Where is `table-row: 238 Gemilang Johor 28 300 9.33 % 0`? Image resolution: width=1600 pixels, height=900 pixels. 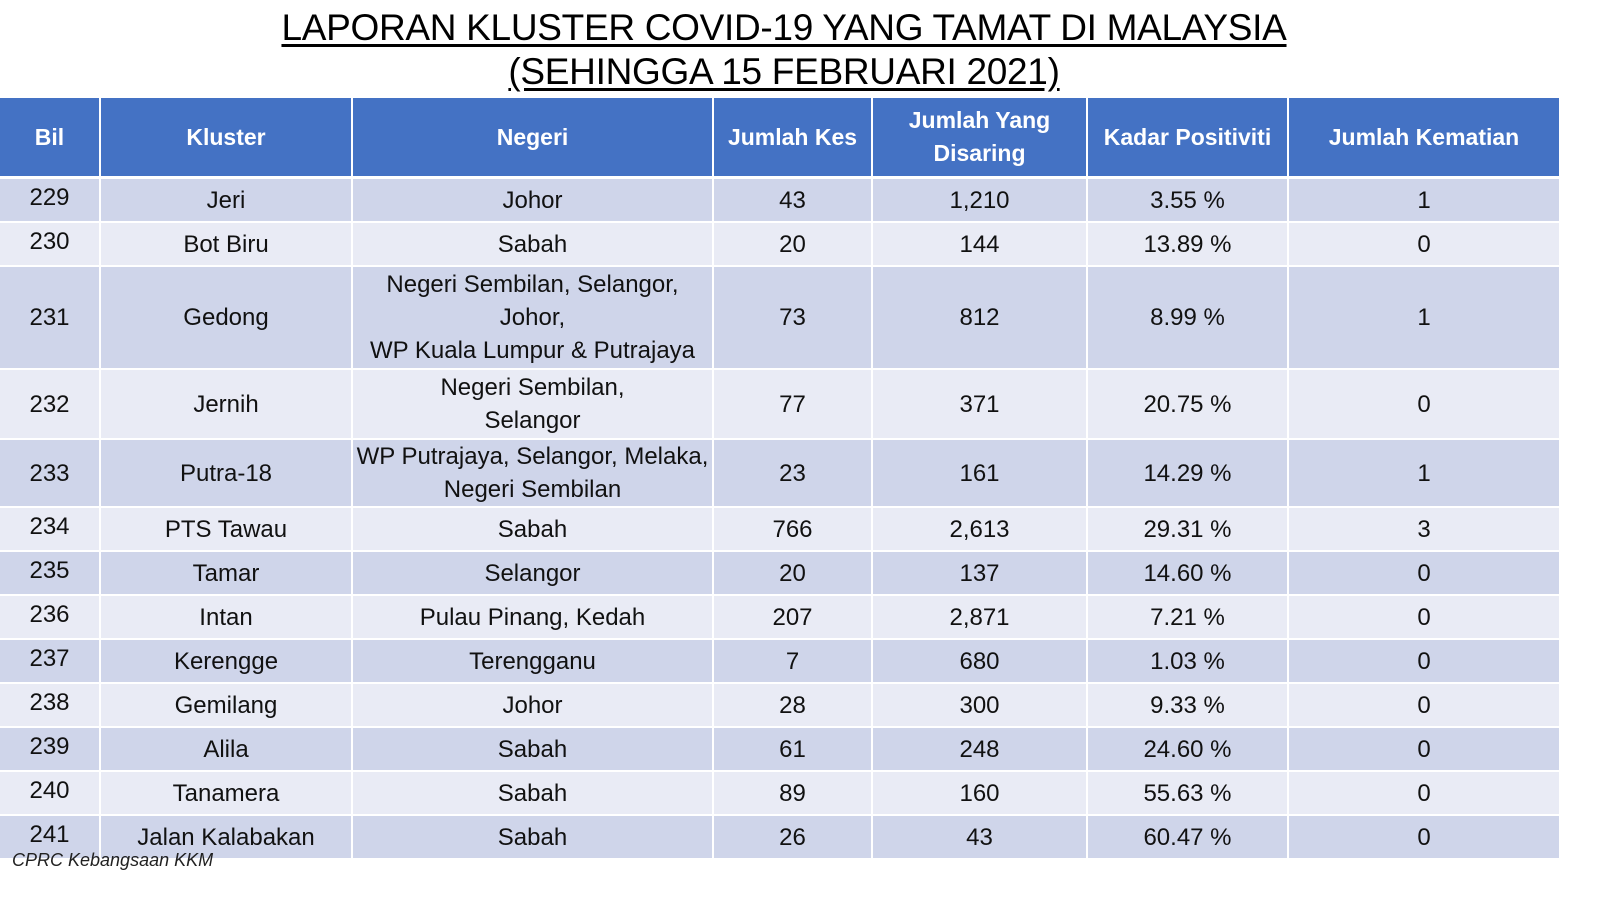
table-row: 238 Gemilang Johor 28 300 9.33 % 0 is located at coordinates (780, 705).